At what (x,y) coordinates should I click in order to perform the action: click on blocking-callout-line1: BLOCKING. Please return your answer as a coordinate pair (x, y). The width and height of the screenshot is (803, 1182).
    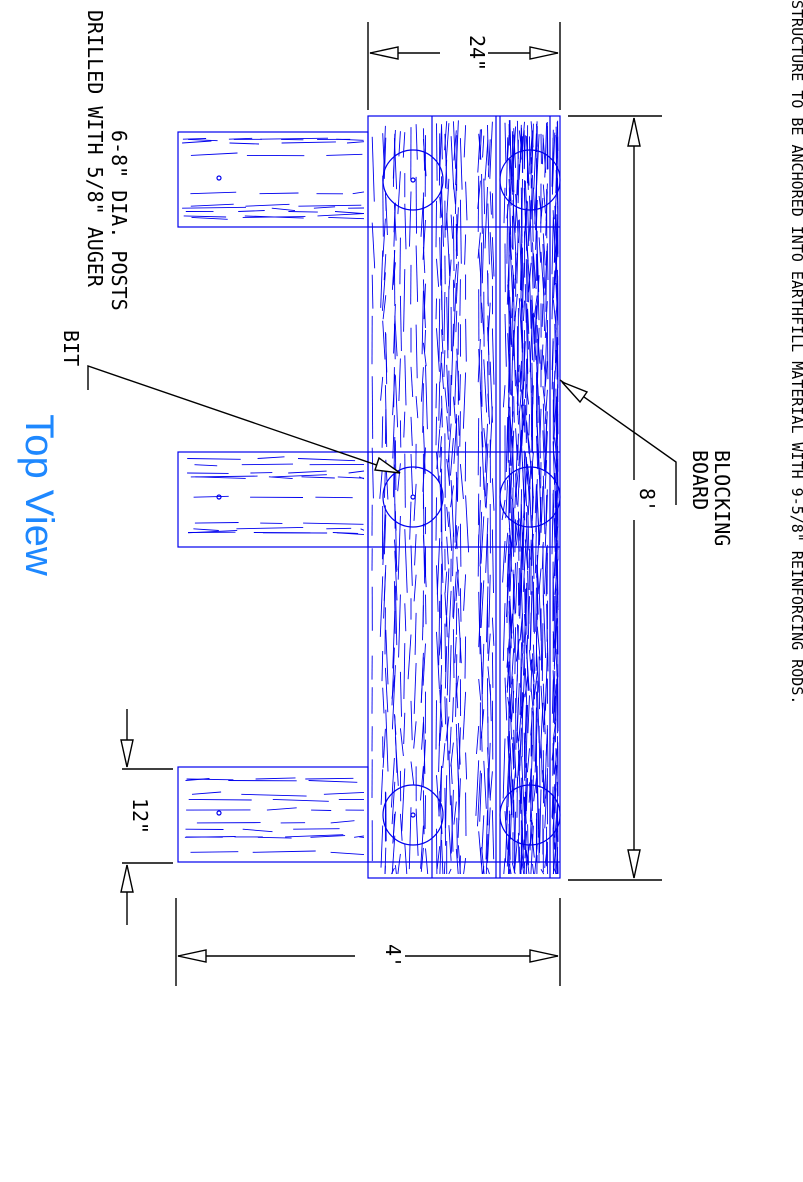
    Looking at the image, I should click on (722, 498).